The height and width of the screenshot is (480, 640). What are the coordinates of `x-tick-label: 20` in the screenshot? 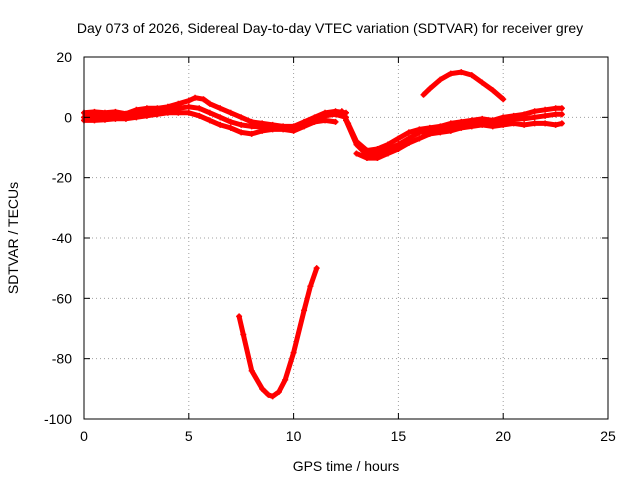 It's located at (503, 436).